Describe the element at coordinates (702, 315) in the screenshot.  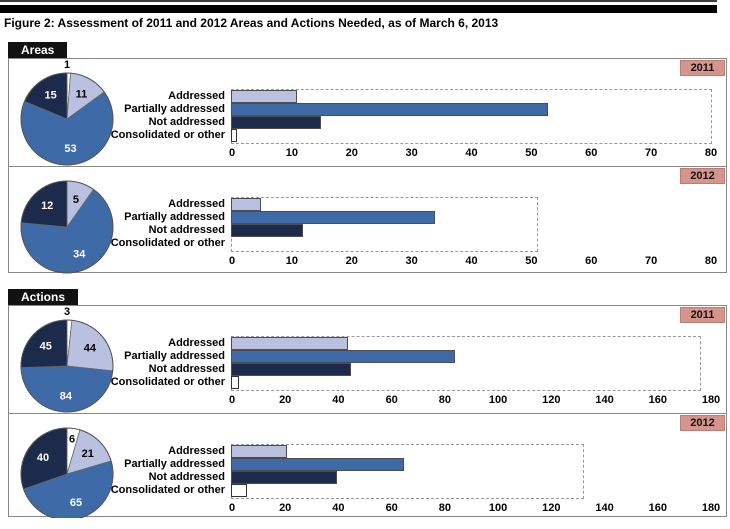
I see `year-badge-actions-2011: 2011` at that location.